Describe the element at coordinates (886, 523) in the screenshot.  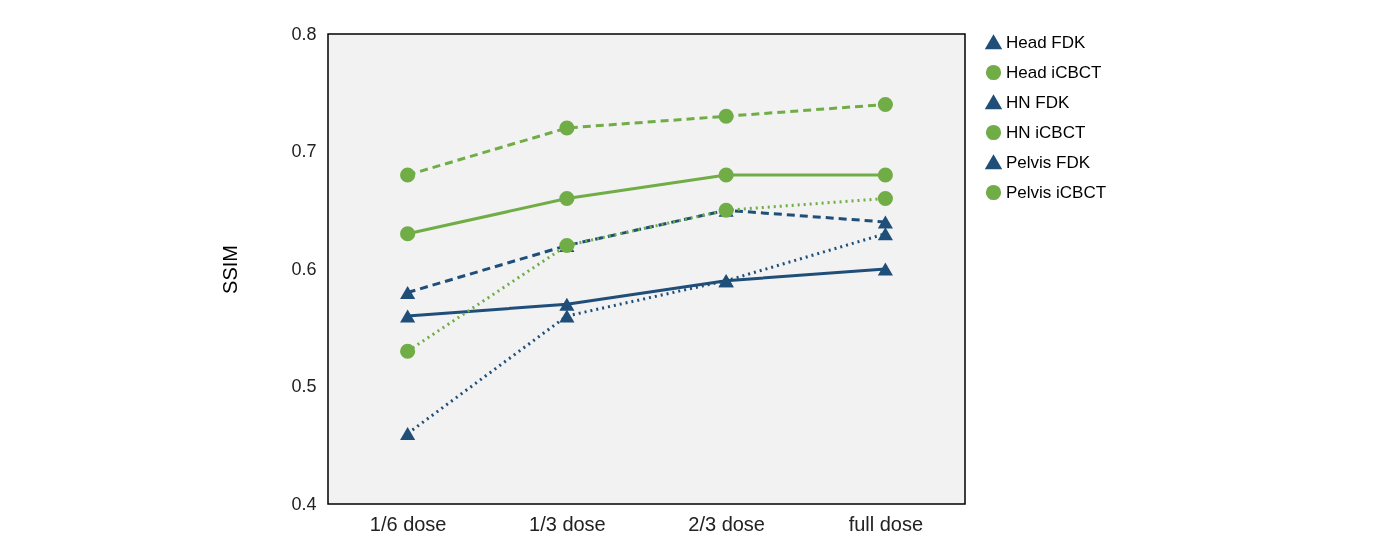
I see `x-tick-label: full dose` at that location.